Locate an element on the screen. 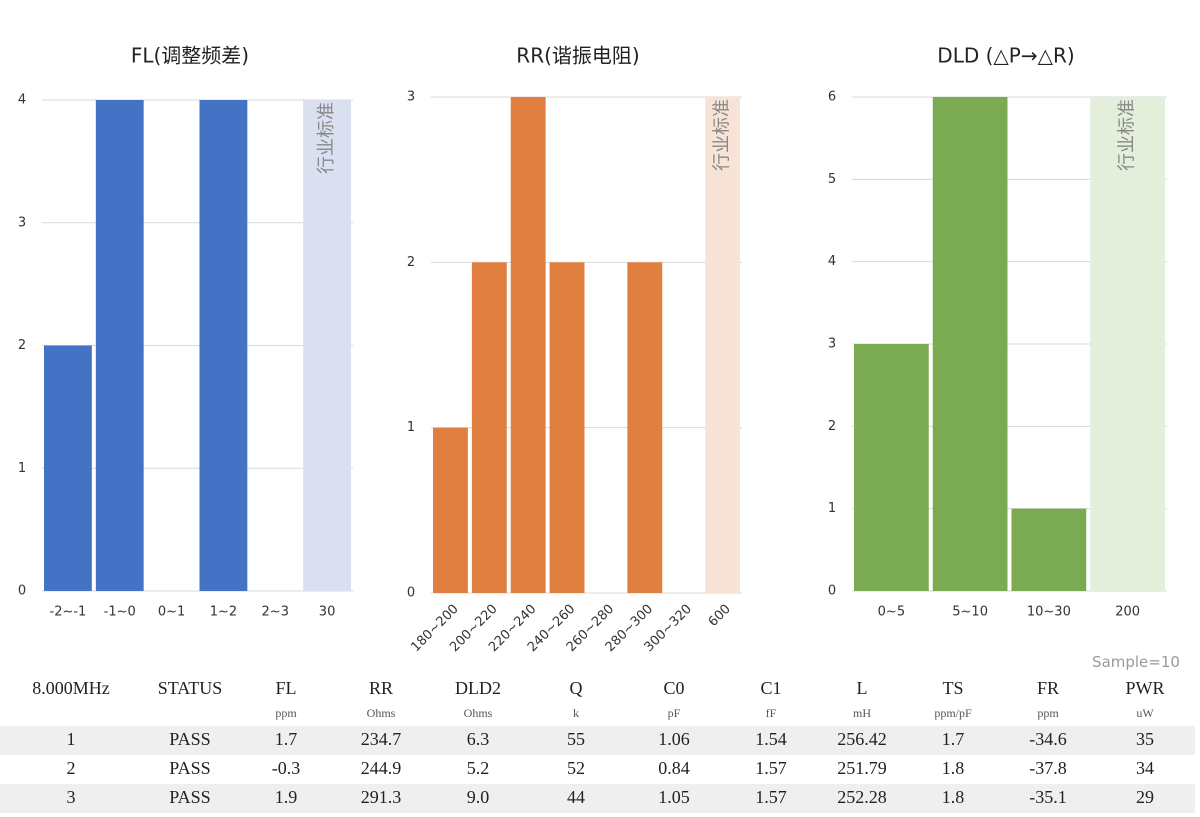 Image resolution: width=1200 pixels, height=817 pixels. x-tick-label: 5~10 is located at coordinates (970, 612).